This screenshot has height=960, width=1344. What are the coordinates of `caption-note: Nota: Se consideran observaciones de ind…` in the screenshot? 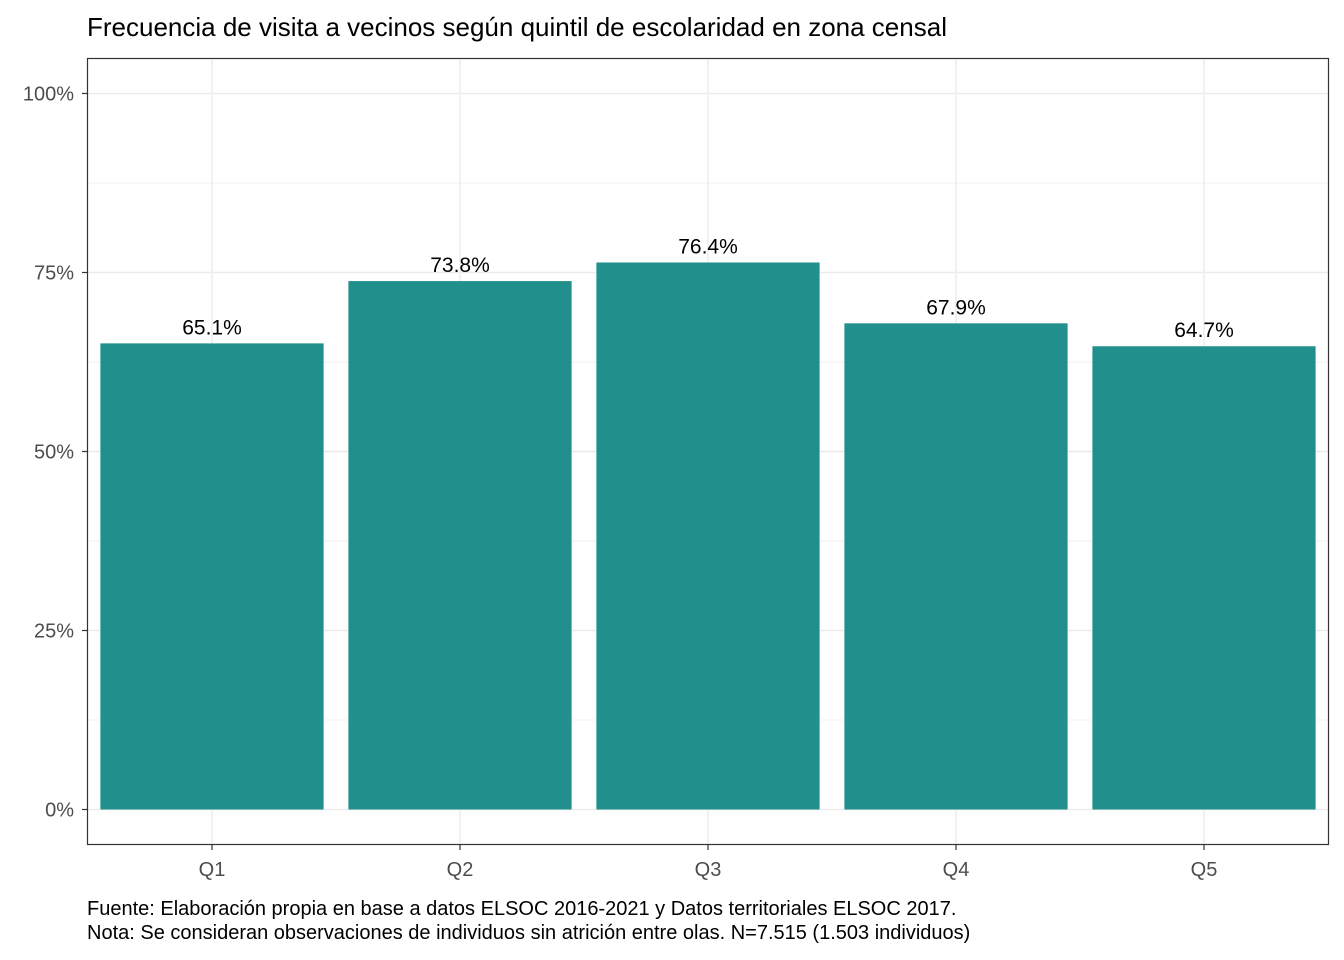 It's located at (529, 933).